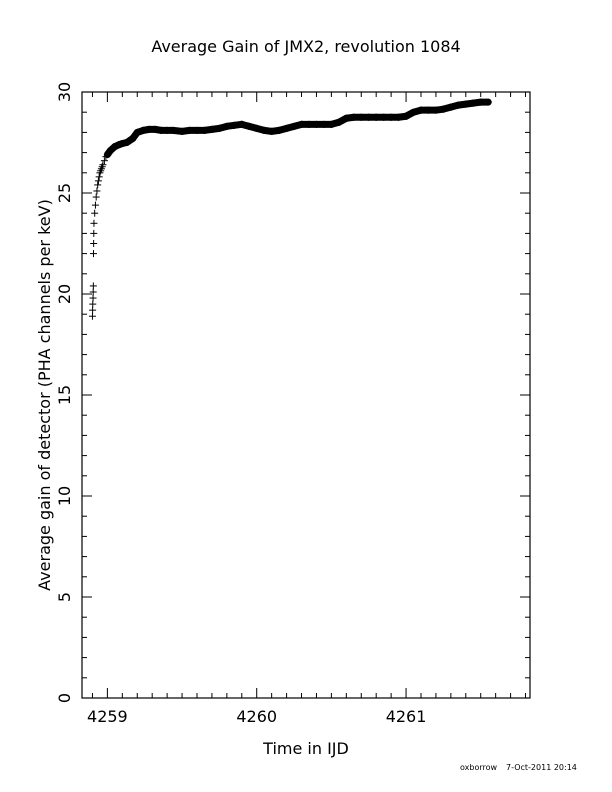 This screenshot has width=612, height=792. What do you see at coordinates (256, 716) in the screenshot?
I see `x-tick-label: 4260` at bounding box center [256, 716].